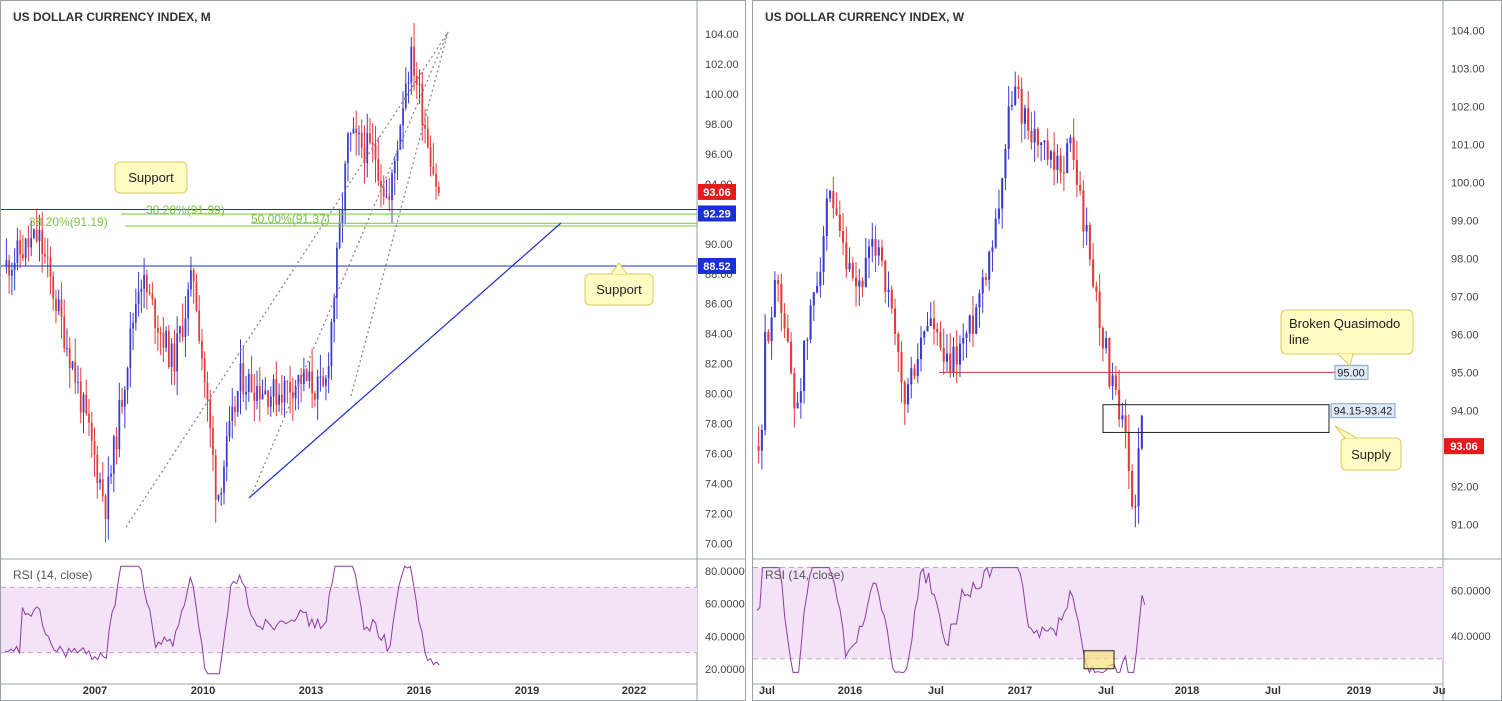  I want to click on price-tick-label: 90.00, so click(719, 245).